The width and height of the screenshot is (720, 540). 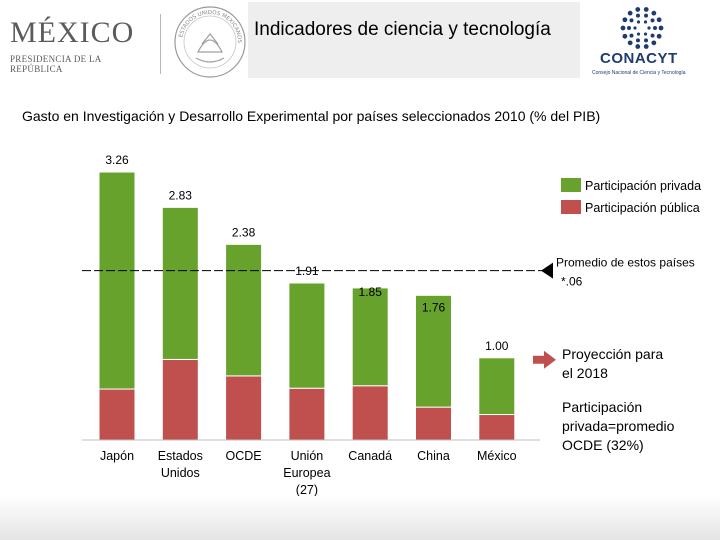 What do you see at coordinates (612, 363) in the screenshot?
I see `projection-annotation: Proyección para el 2018` at bounding box center [612, 363].